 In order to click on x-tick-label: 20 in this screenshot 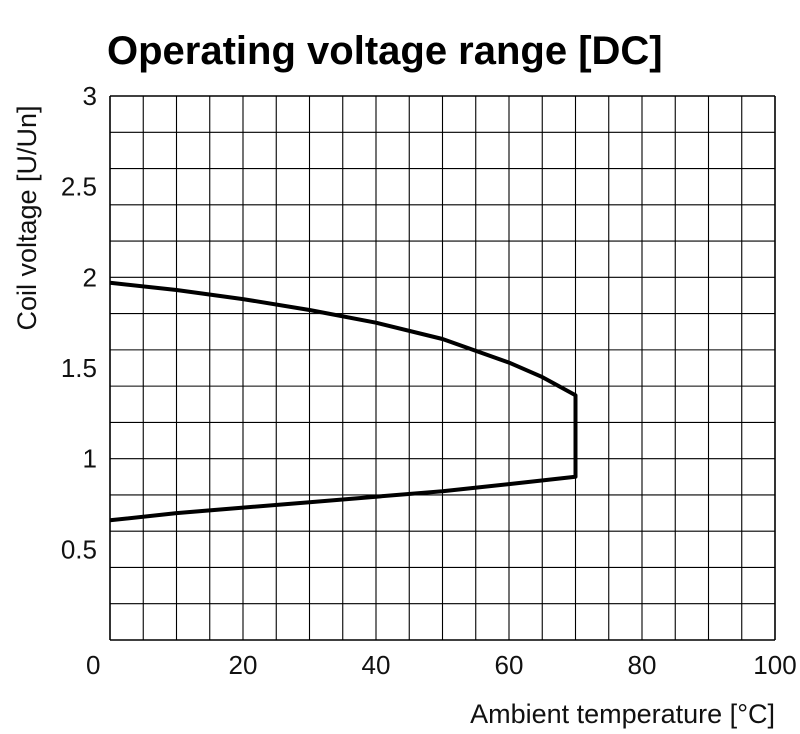, I will do `click(243, 665)`.